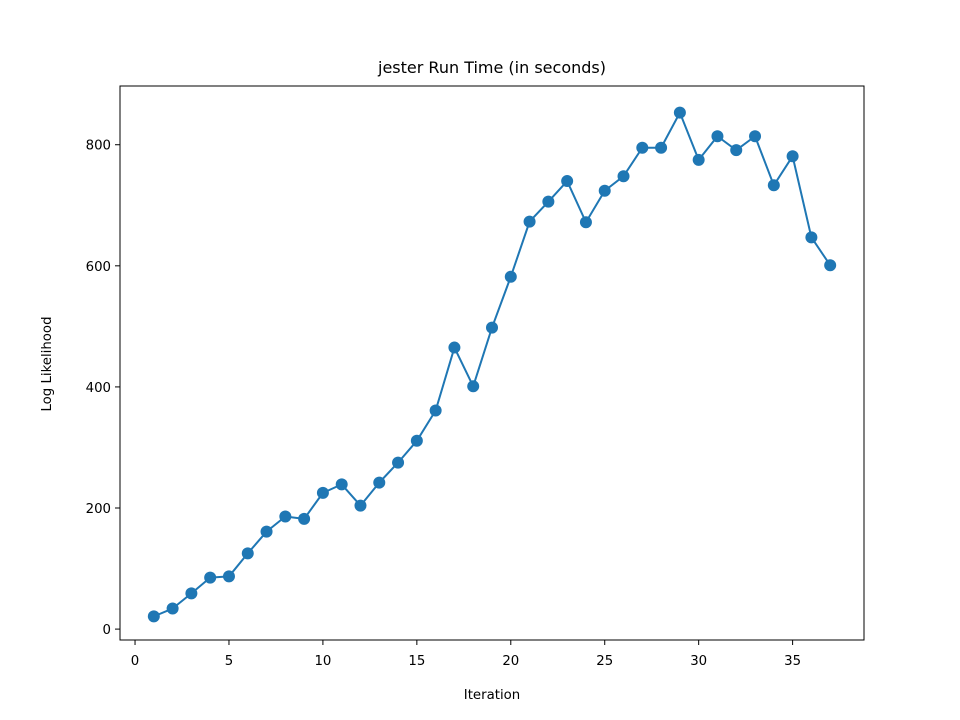 The image size is (960, 720). What do you see at coordinates (416, 661) in the screenshot?
I see `x-tick-label: 15` at bounding box center [416, 661].